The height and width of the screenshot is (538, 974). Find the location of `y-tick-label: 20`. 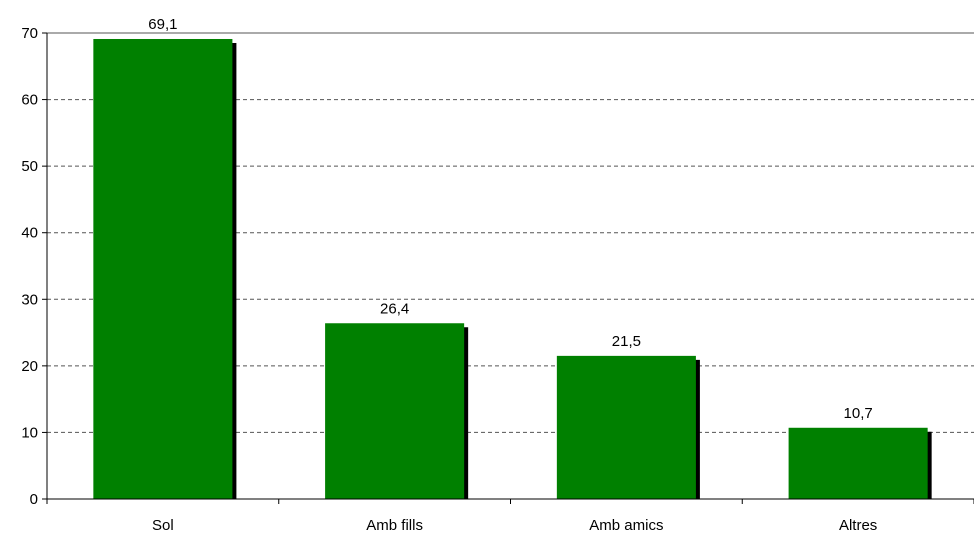

y-tick-label: 20 is located at coordinates (29, 366).